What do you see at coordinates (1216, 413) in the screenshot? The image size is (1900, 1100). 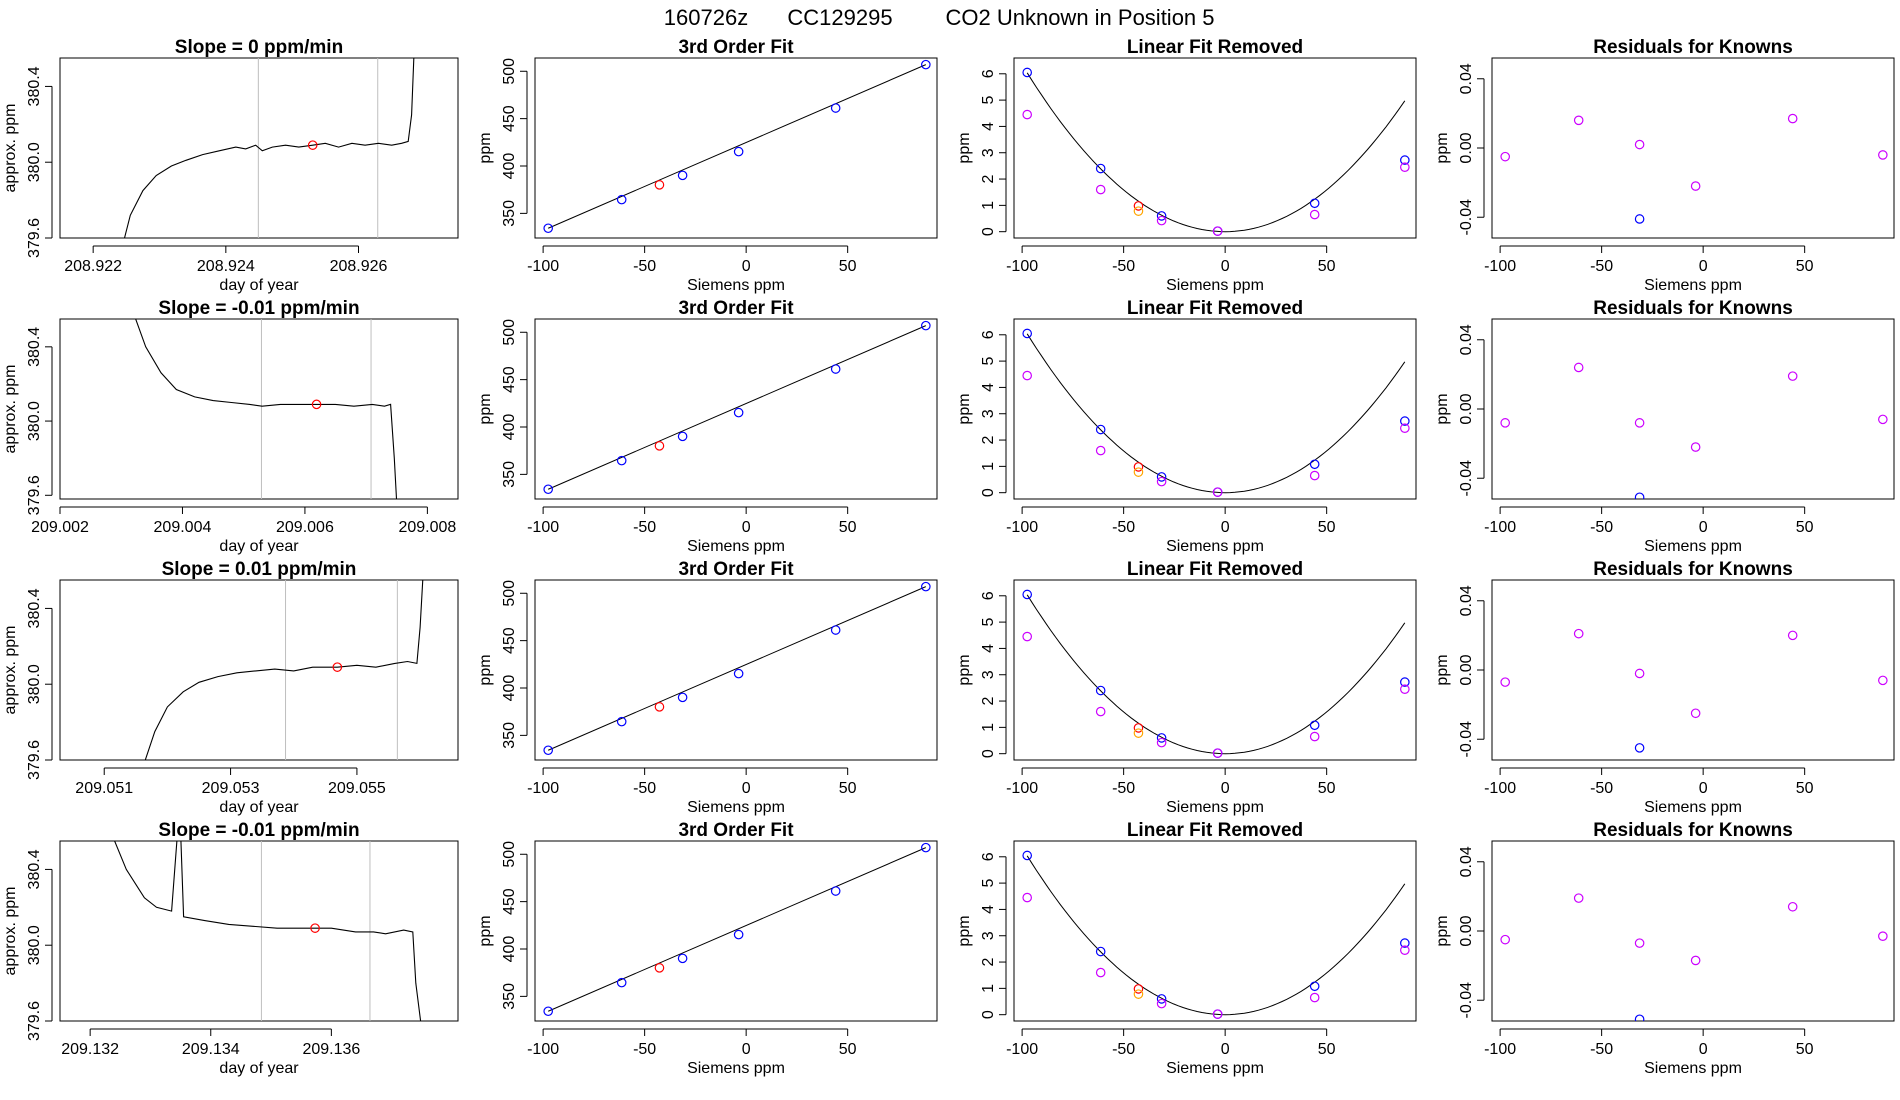 I see `fit-curve` at bounding box center [1216, 413].